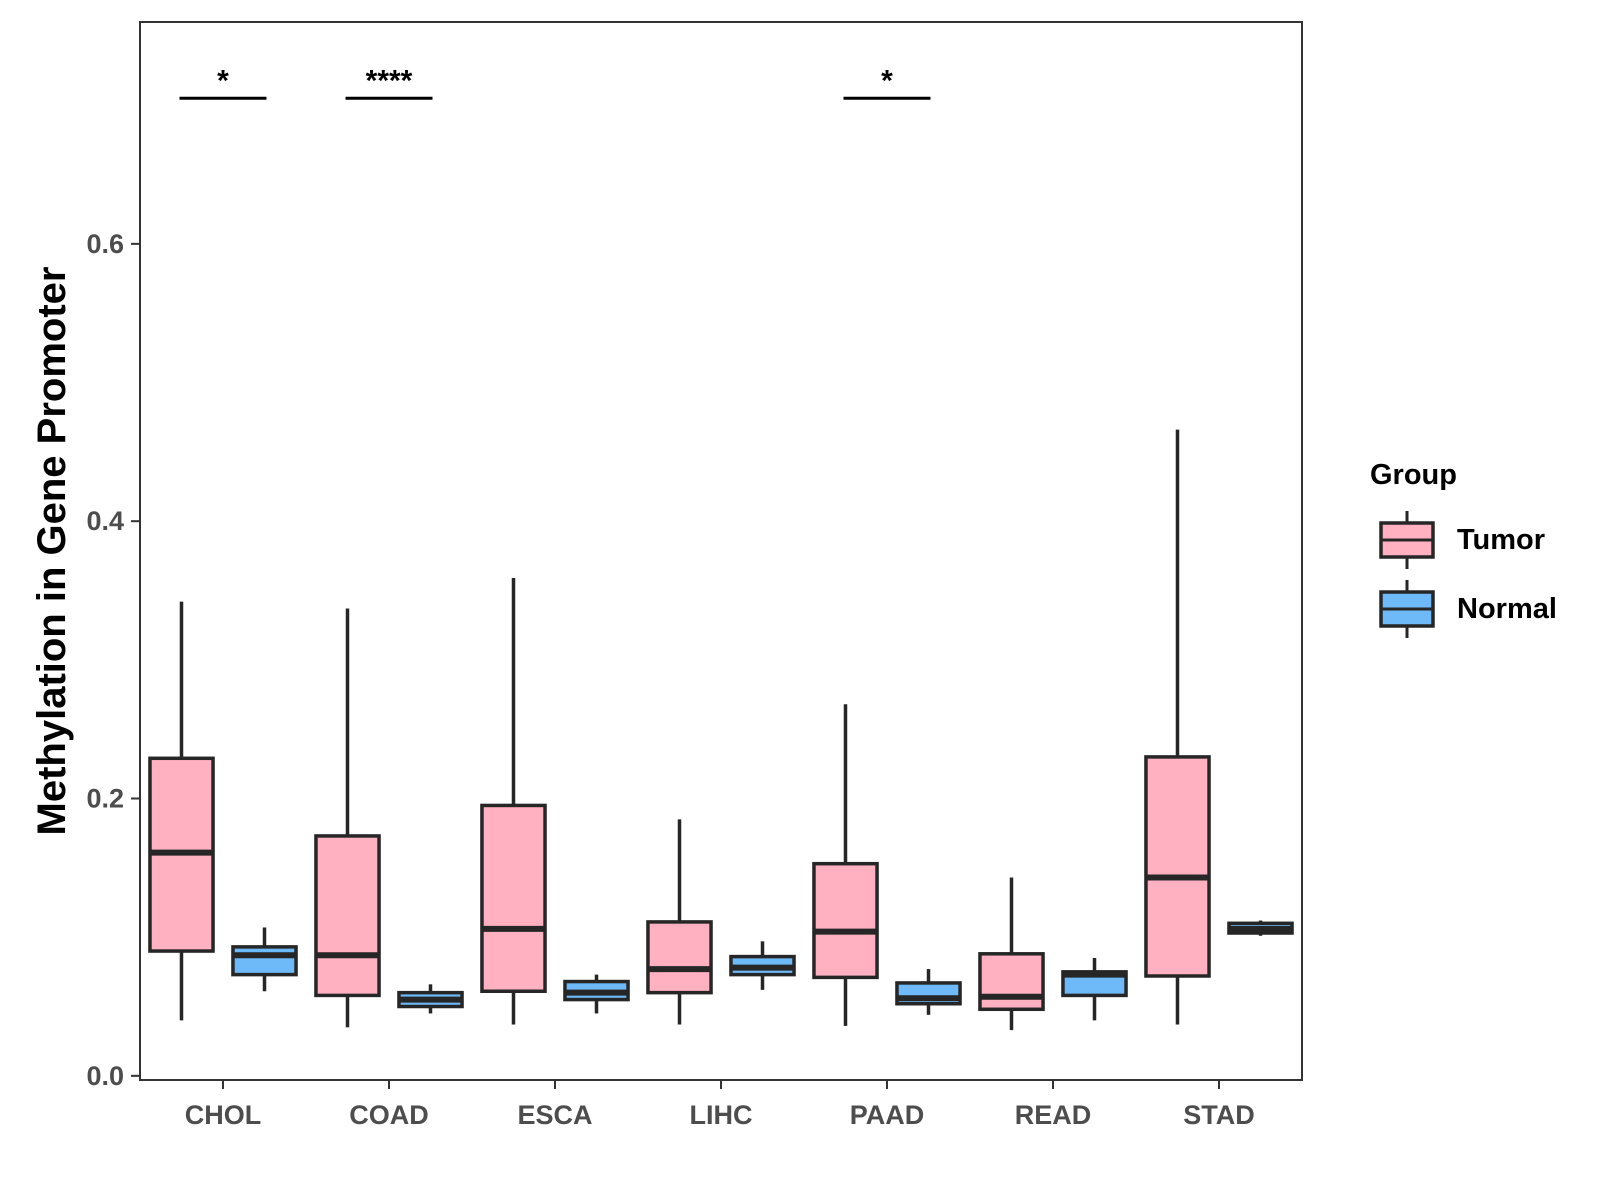 This screenshot has width=1600, height=1200. What do you see at coordinates (513, 801) in the screenshot?
I see `box-tumor-esca` at bounding box center [513, 801].